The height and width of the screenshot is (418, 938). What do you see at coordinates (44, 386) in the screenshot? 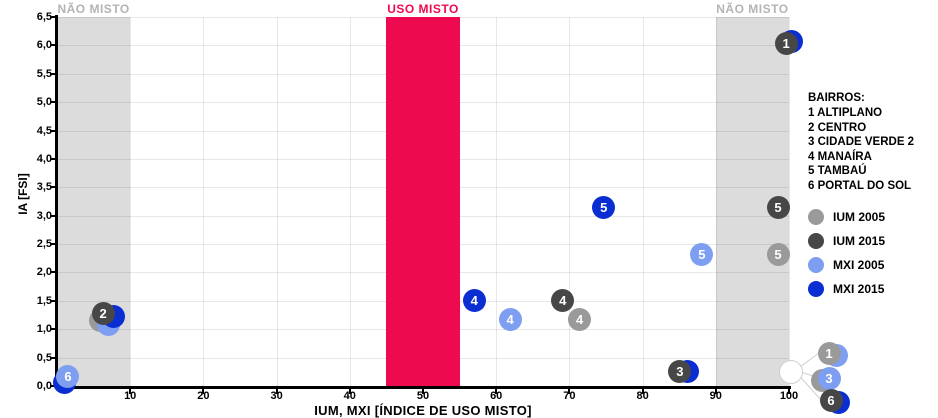
I see `y-tick-label: 0,0` at bounding box center [44, 386].